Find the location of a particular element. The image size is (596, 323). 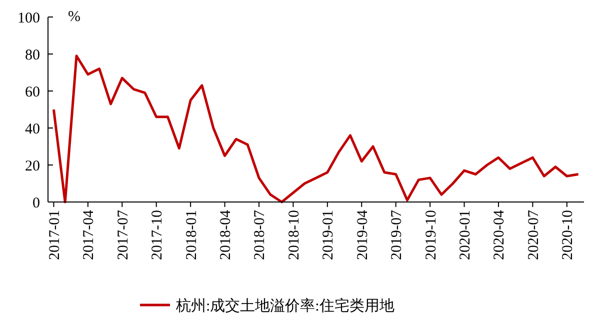

x-tick-label: 2018-10 is located at coordinates (294, 235).